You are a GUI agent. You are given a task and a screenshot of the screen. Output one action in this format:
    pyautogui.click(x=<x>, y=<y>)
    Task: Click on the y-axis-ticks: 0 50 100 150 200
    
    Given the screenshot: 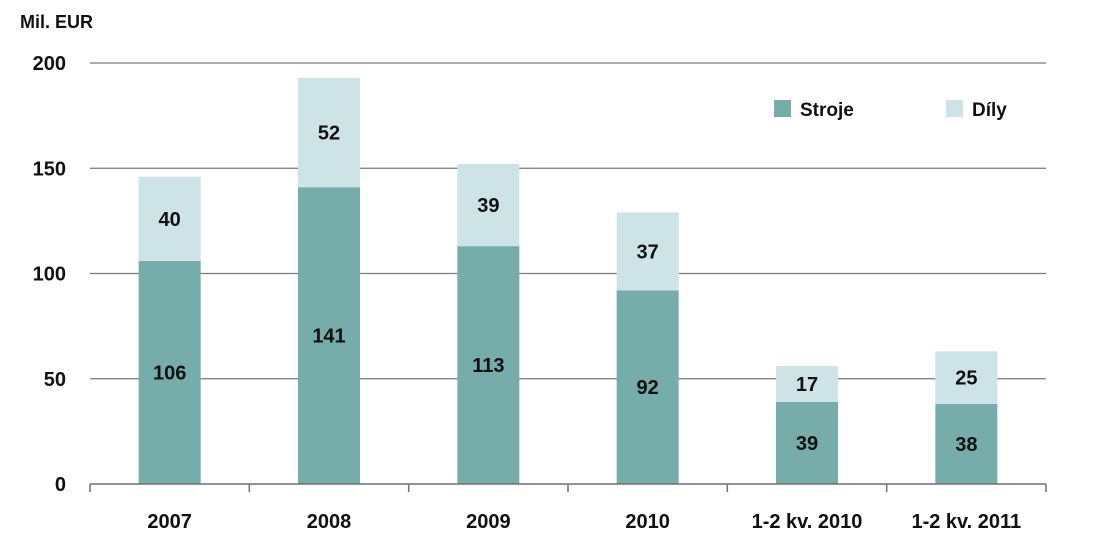 What is the action you would take?
    pyautogui.click(x=49, y=274)
    